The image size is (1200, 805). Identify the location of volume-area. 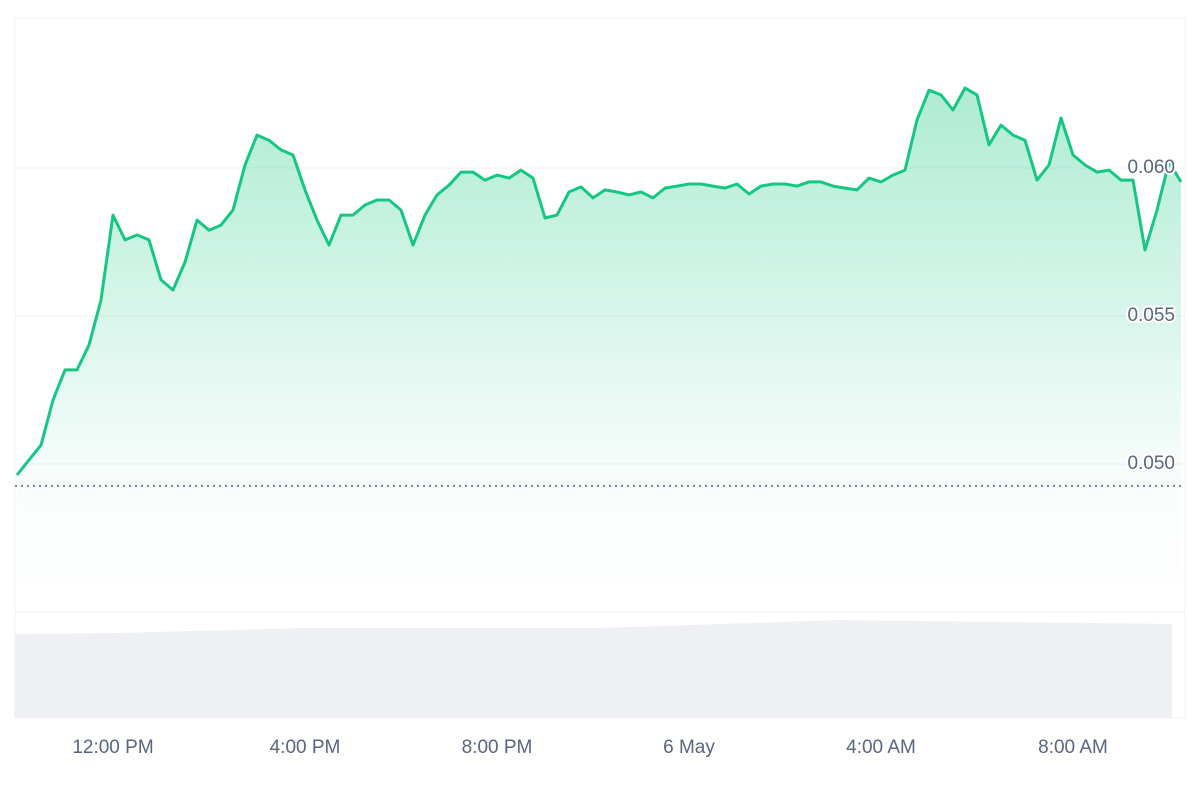
(593, 669).